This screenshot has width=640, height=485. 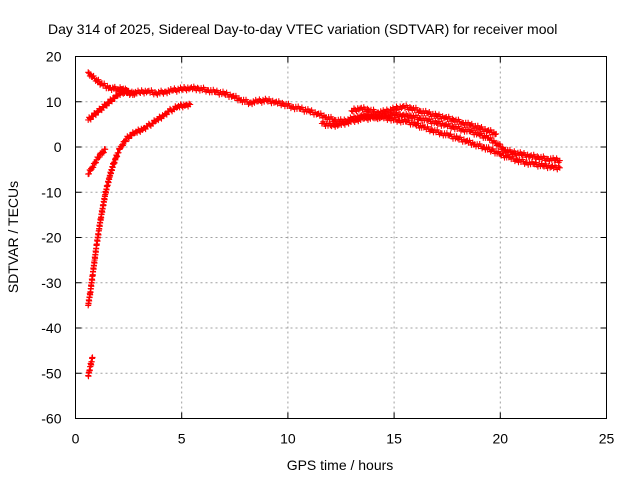 I want to click on x-tick-label: 10, so click(x=288, y=439).